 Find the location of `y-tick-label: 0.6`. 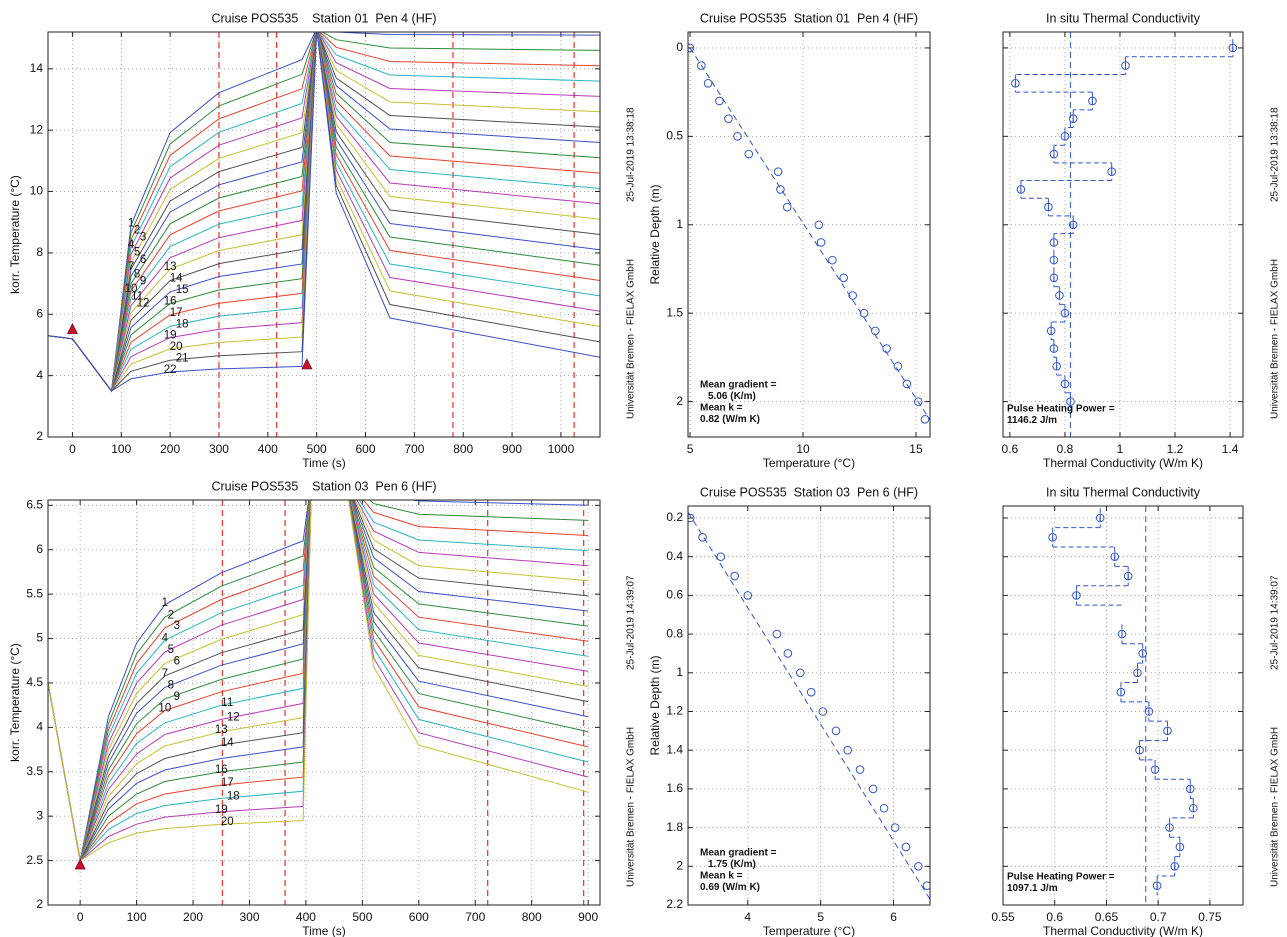

y-tick-label: 0.6 is located at coordinates (674, 595).